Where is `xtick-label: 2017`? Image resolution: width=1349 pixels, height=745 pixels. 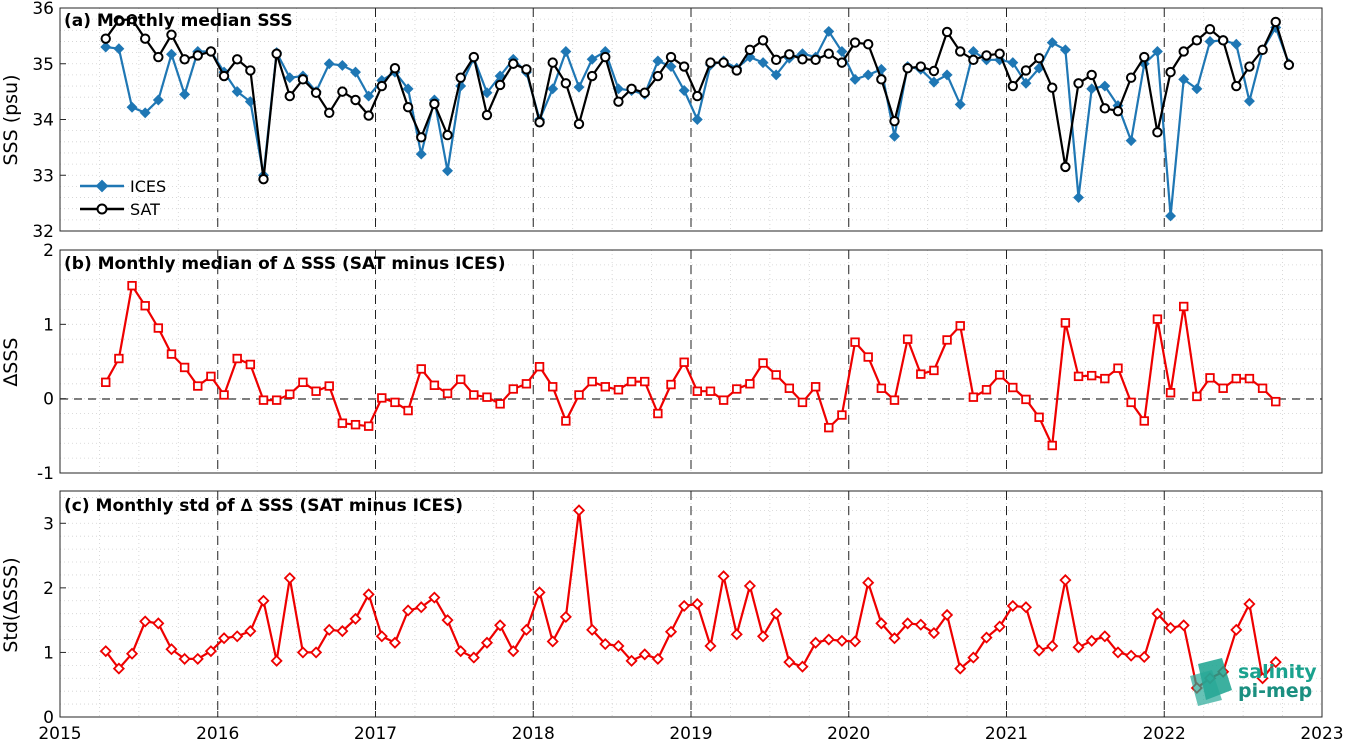 xtick-label: 2017 is located at coordinates (375, 734).